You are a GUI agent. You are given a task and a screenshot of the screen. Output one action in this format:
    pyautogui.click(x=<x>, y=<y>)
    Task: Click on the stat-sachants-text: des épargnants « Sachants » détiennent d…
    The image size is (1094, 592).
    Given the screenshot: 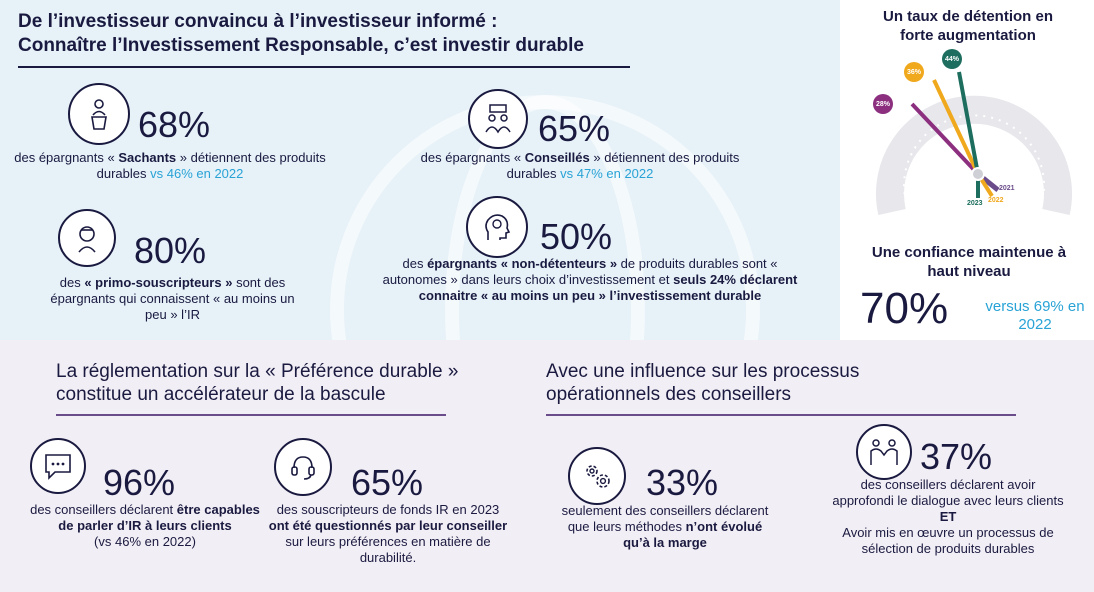 What is the action you would take?
    pyautogui.click(x=170, y=165)
    